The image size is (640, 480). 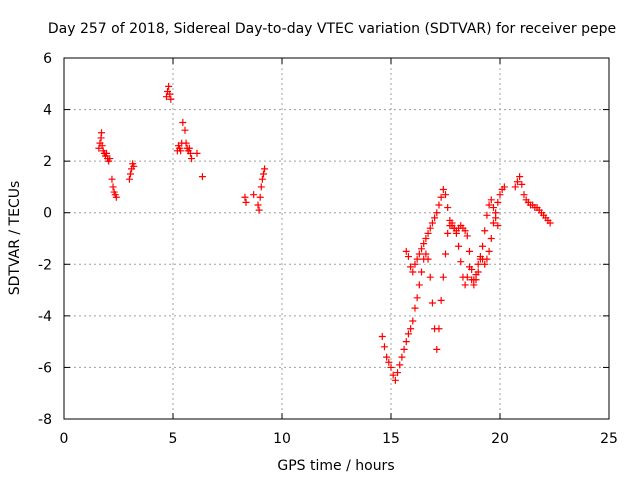 What do you see at coordinates (47, 214) in the screenshot?
I see `y-tick-label: 0` at bounding box center [47, 214].